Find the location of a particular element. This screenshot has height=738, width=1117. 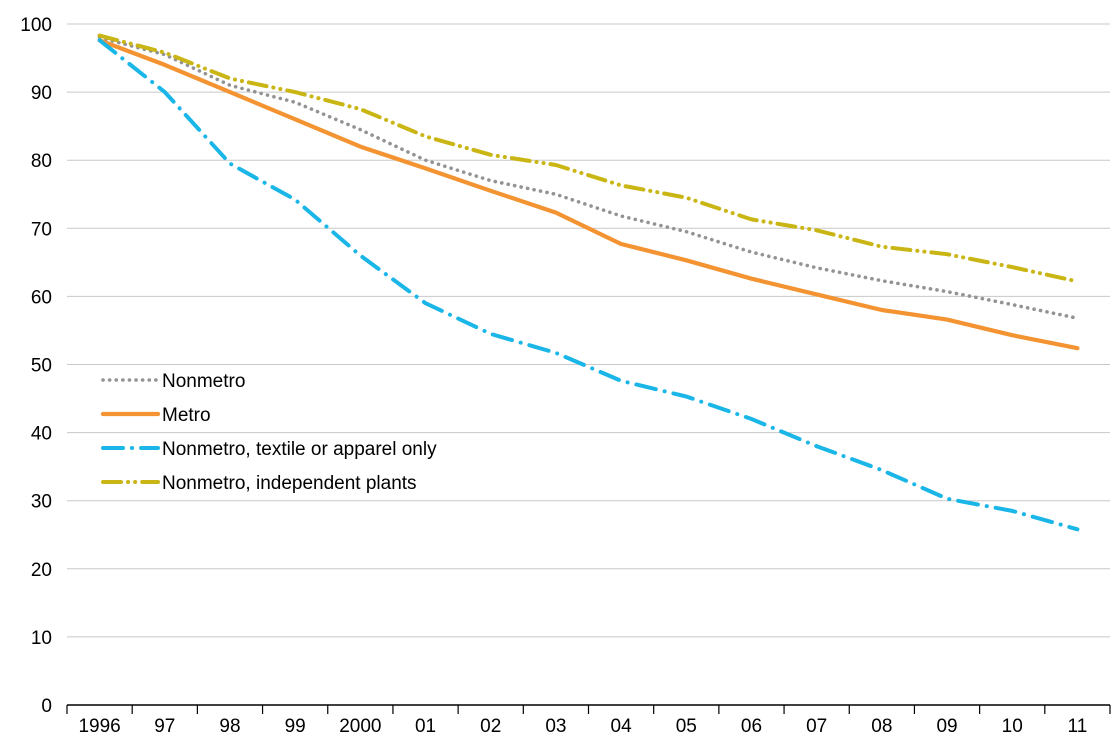

y-tick-label: 40 is located at coordinates (41, 434).